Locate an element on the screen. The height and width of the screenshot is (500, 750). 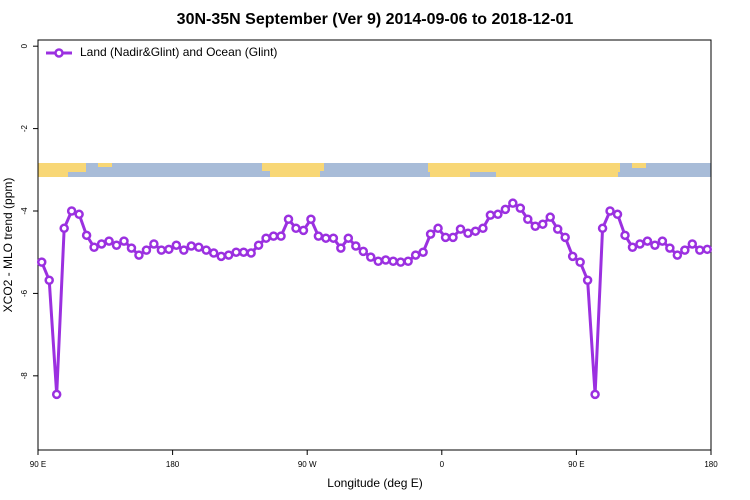
x-tick-label: 90 W is located at coordinates (307, 464).